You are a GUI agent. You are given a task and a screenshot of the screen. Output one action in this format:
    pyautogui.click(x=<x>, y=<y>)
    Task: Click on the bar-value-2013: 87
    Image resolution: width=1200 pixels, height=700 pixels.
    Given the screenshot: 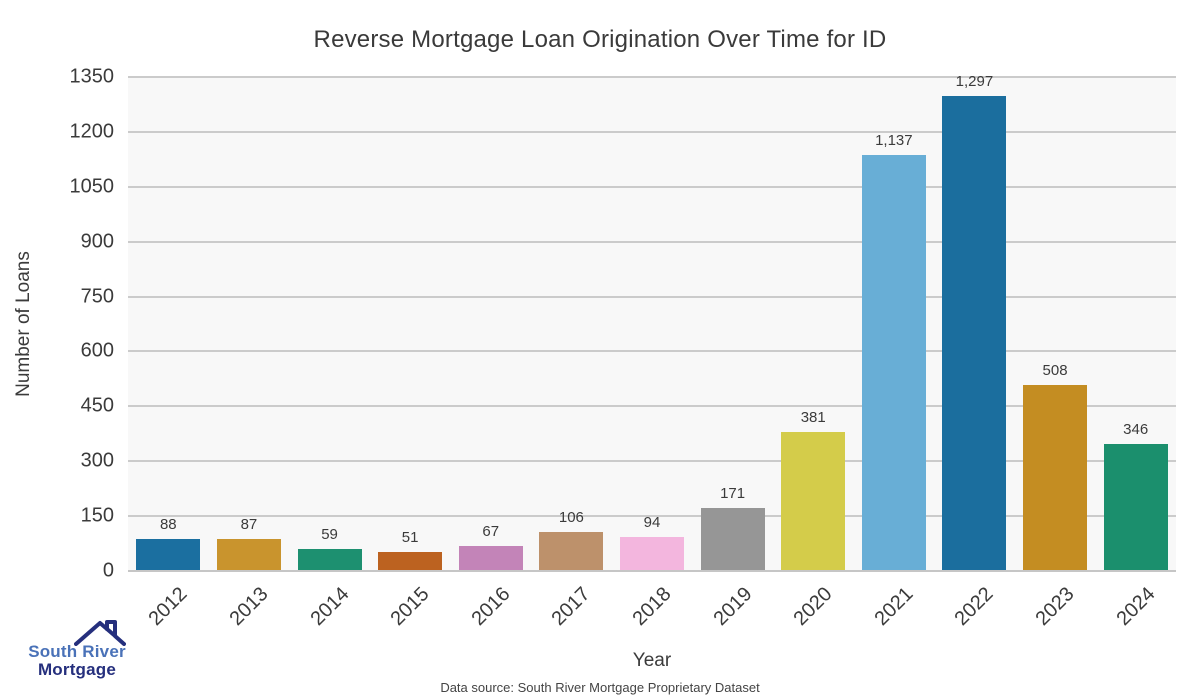 What is the action you would take?
    pyautogui.click(x=249, y=525)
    